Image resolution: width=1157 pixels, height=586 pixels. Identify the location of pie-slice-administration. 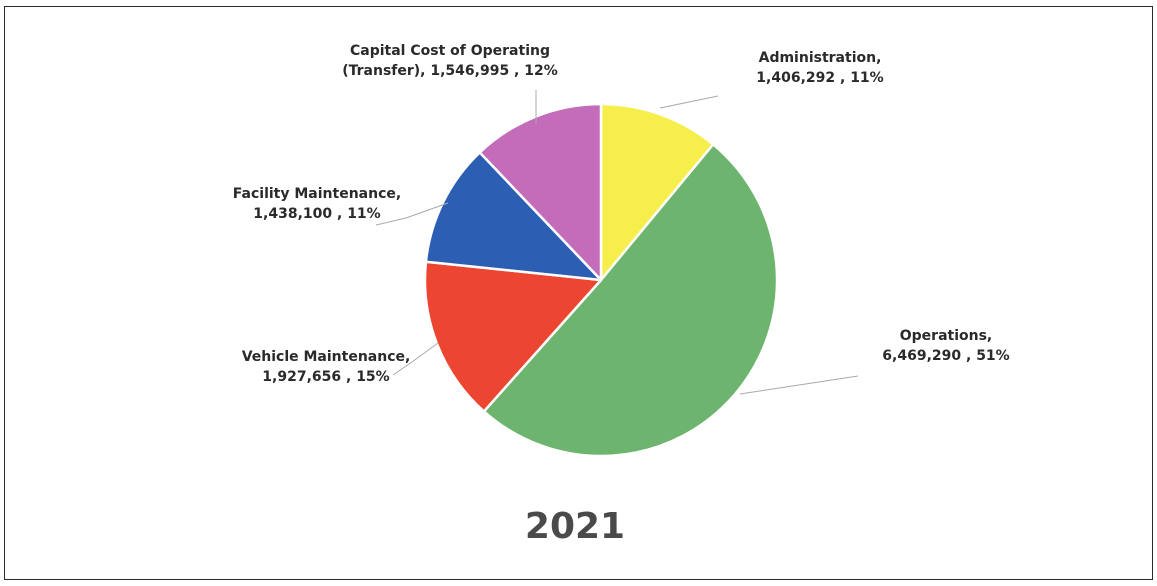
(657, 192).